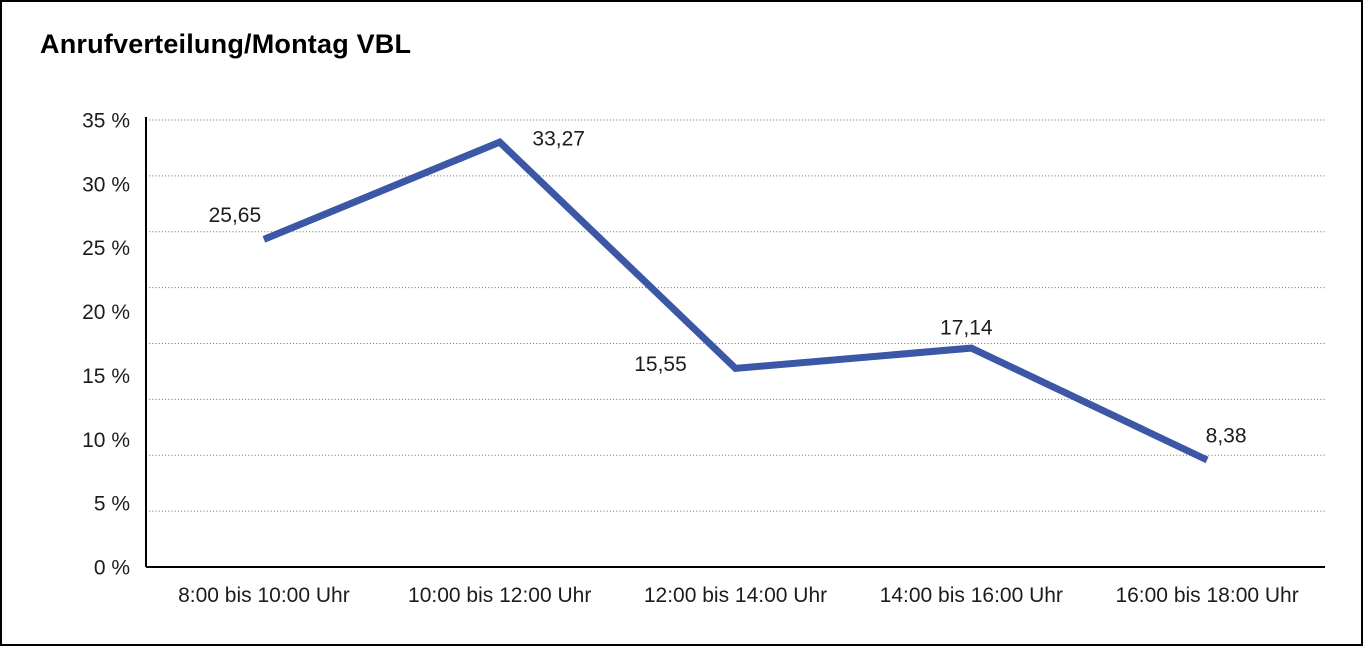  What do you see at coordinates (1226, 435) in the screenshot?
I see `data-point-label: 8,38` at bounding box center [1226, 435].